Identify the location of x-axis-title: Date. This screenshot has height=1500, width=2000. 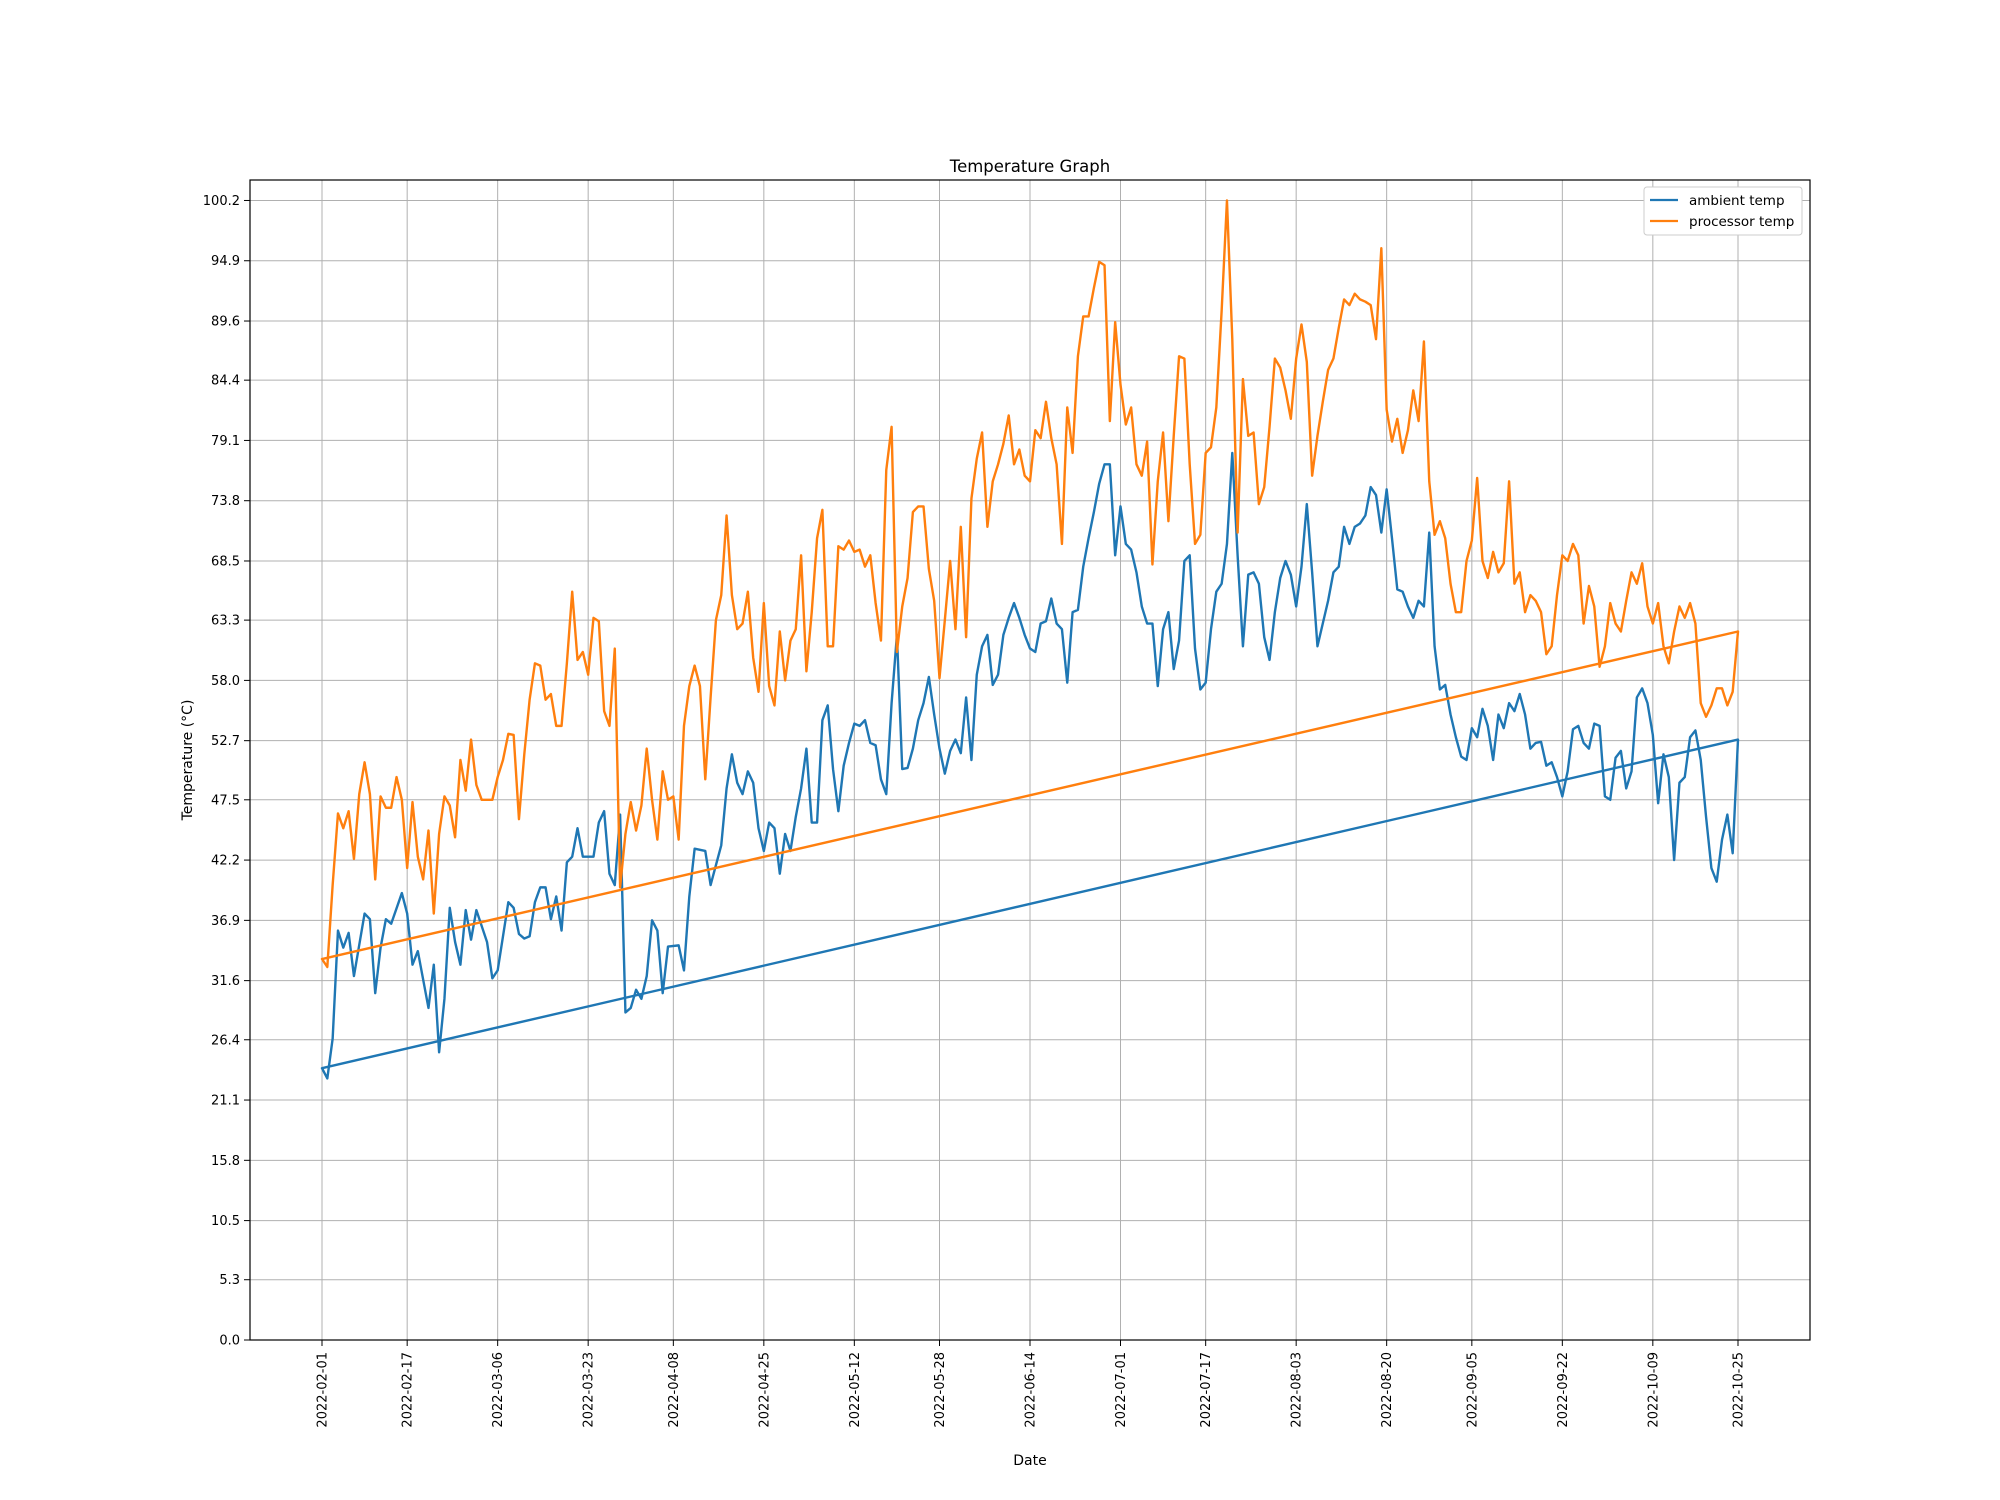
(1029, 1461).